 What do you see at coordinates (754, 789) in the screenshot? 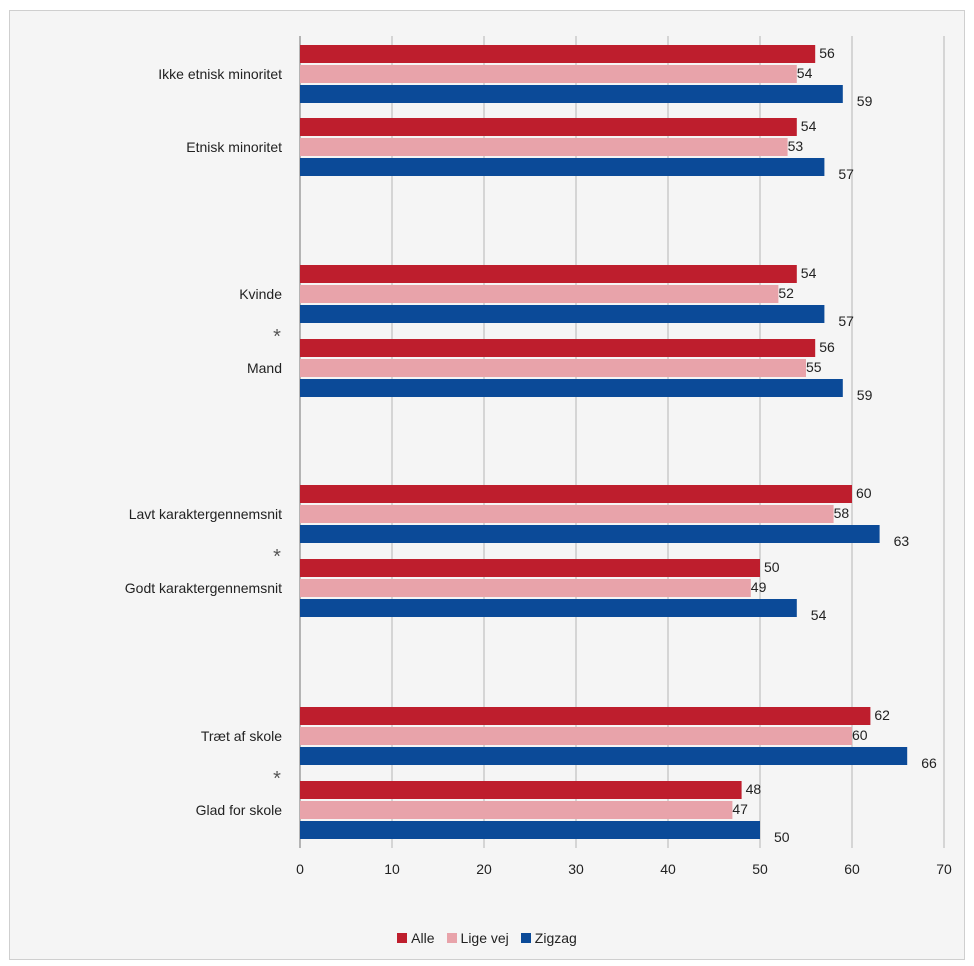
I see `data-label: 48` at bounding box center [754, 789].